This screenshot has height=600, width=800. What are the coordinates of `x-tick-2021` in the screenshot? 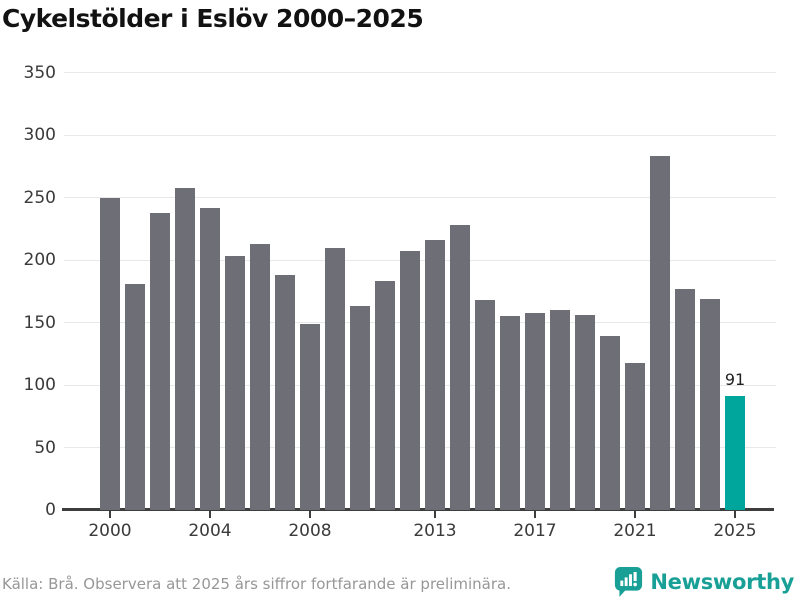 It's located at (635, 514).